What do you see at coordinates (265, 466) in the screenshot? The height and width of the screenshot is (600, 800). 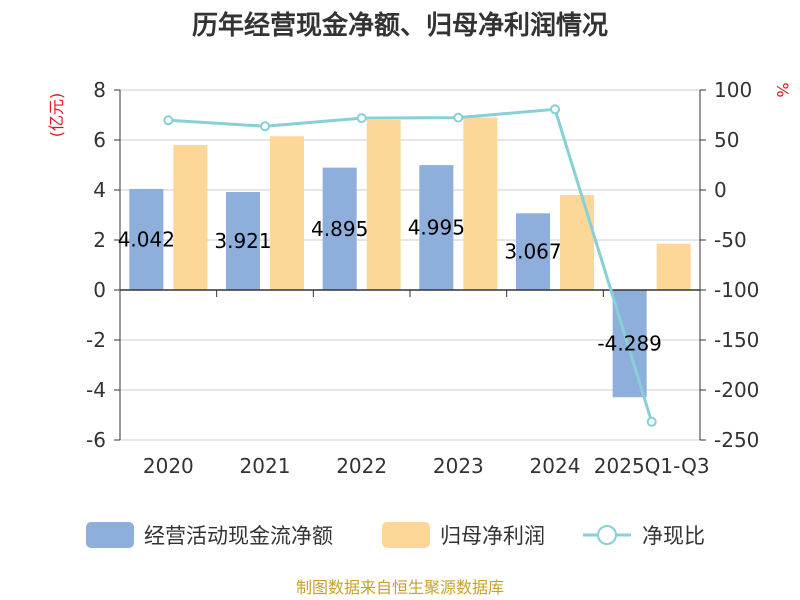 I see `category-label: 2021` at bounding box center [265, 466].